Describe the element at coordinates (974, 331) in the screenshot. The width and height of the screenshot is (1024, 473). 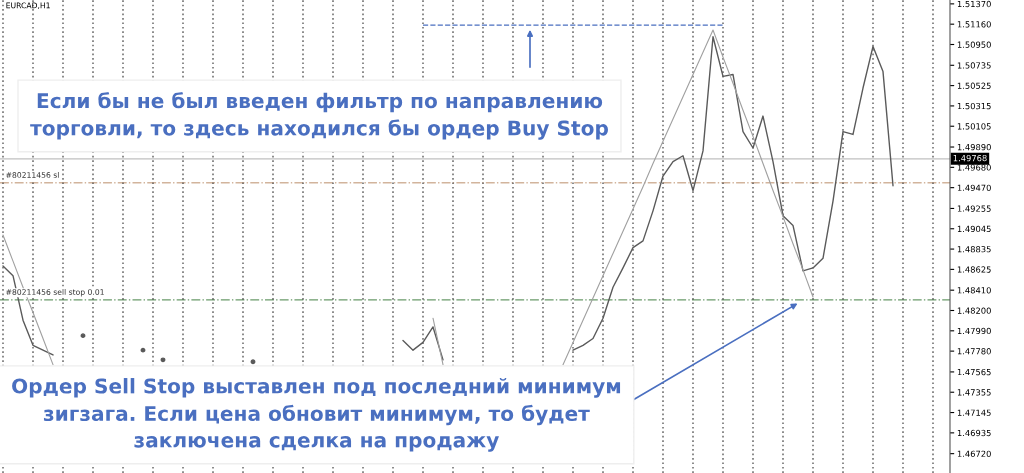
I see `y-tick-label: 1.47990` at that location.